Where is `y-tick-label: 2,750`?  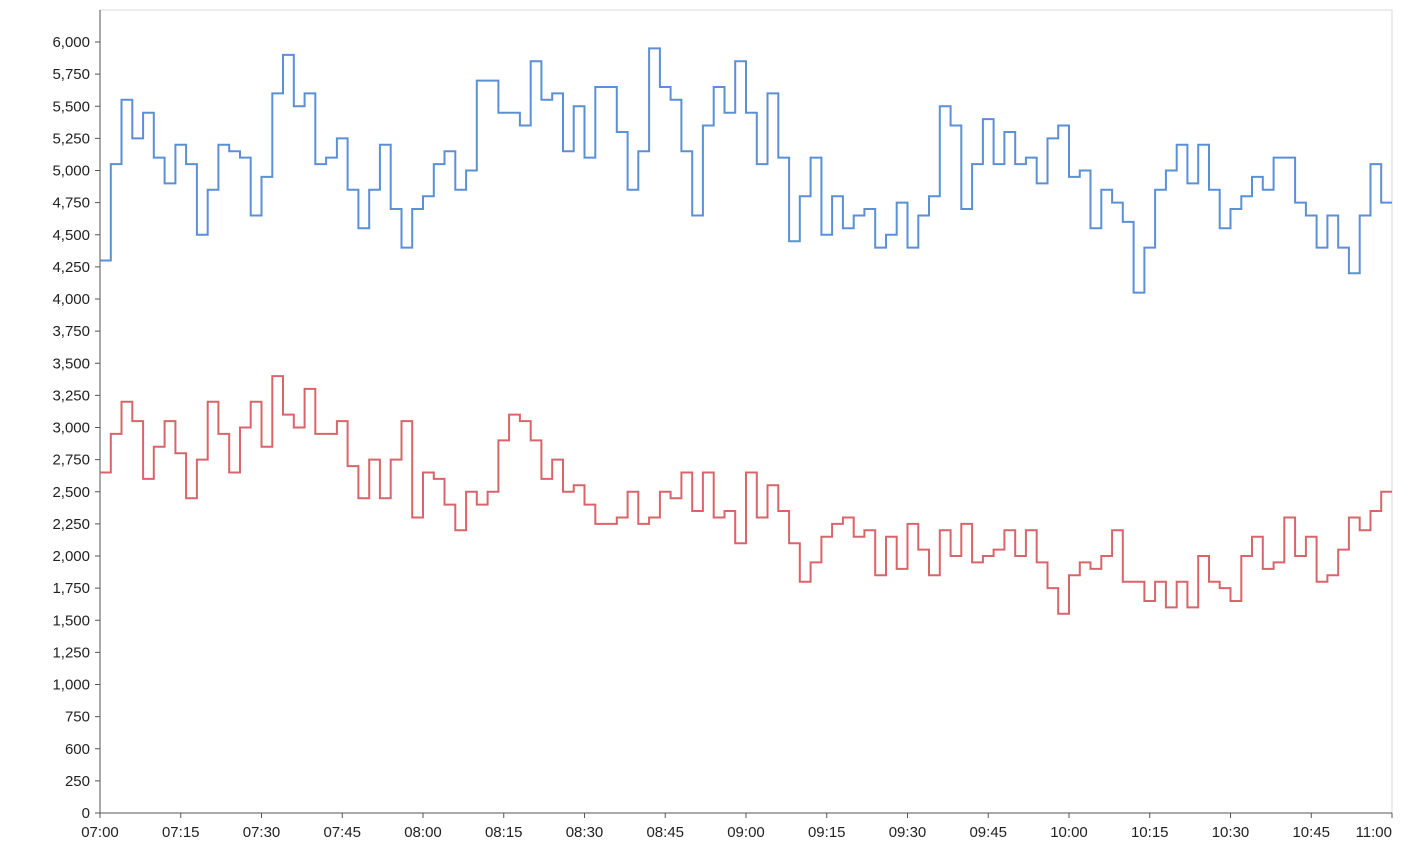
y-tick-label: 2,750 is located at coordinates (71, 460).